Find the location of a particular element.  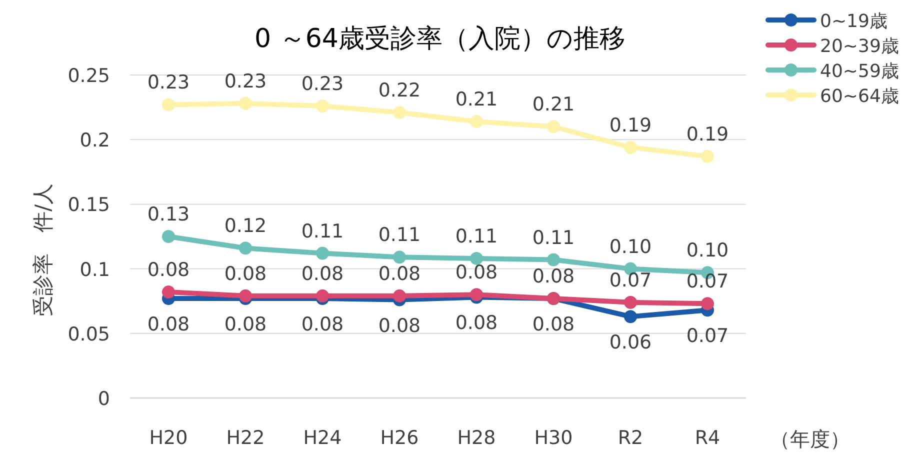

legend-label: 40~59歳 is located at coordinates (859, 71).